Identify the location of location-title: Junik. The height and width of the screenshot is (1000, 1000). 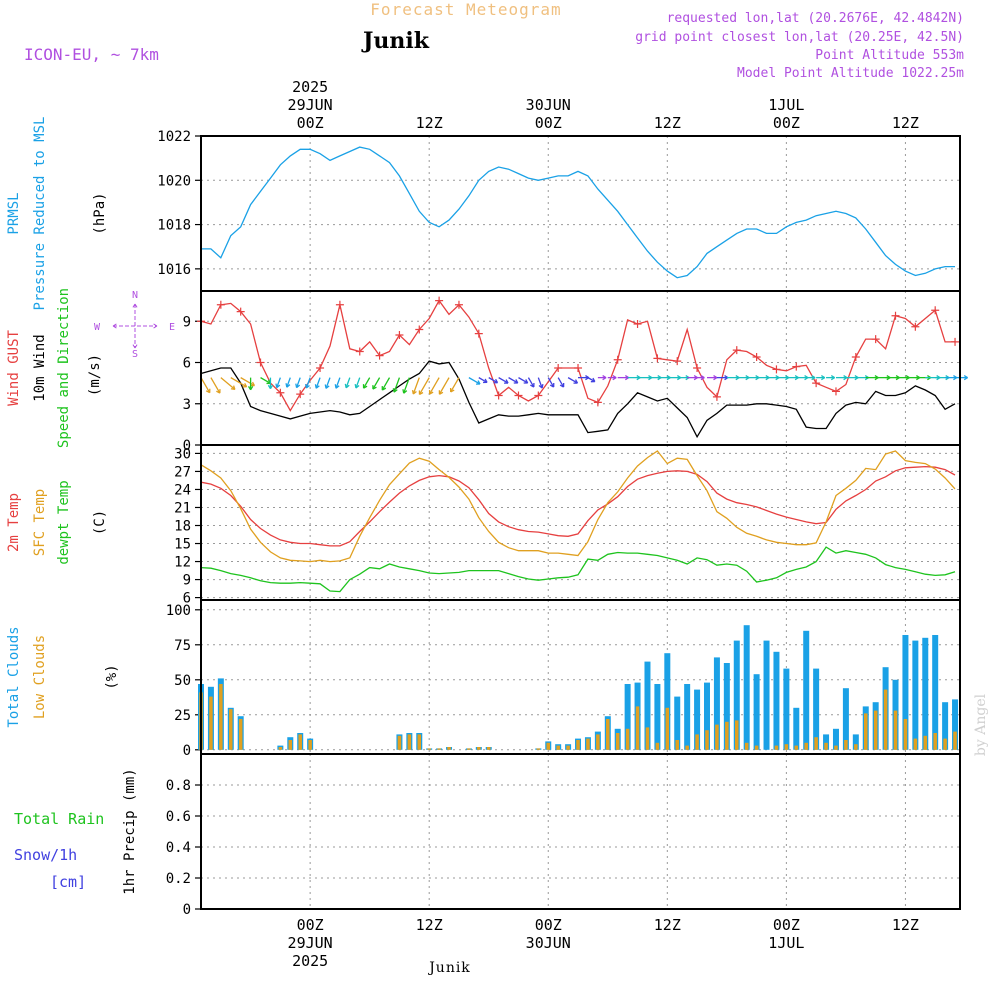
(395, 41).